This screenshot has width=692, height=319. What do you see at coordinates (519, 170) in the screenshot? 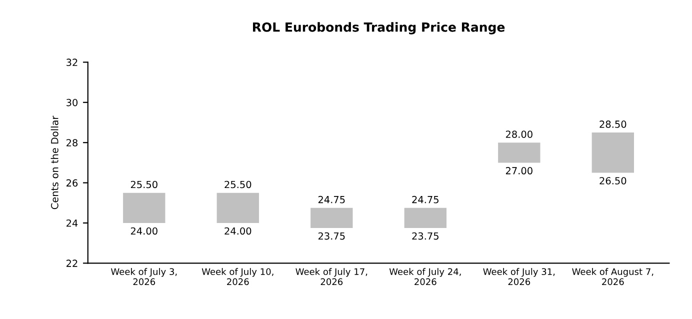
I see `annotation: 27.00` at bounding box center [519, 170].